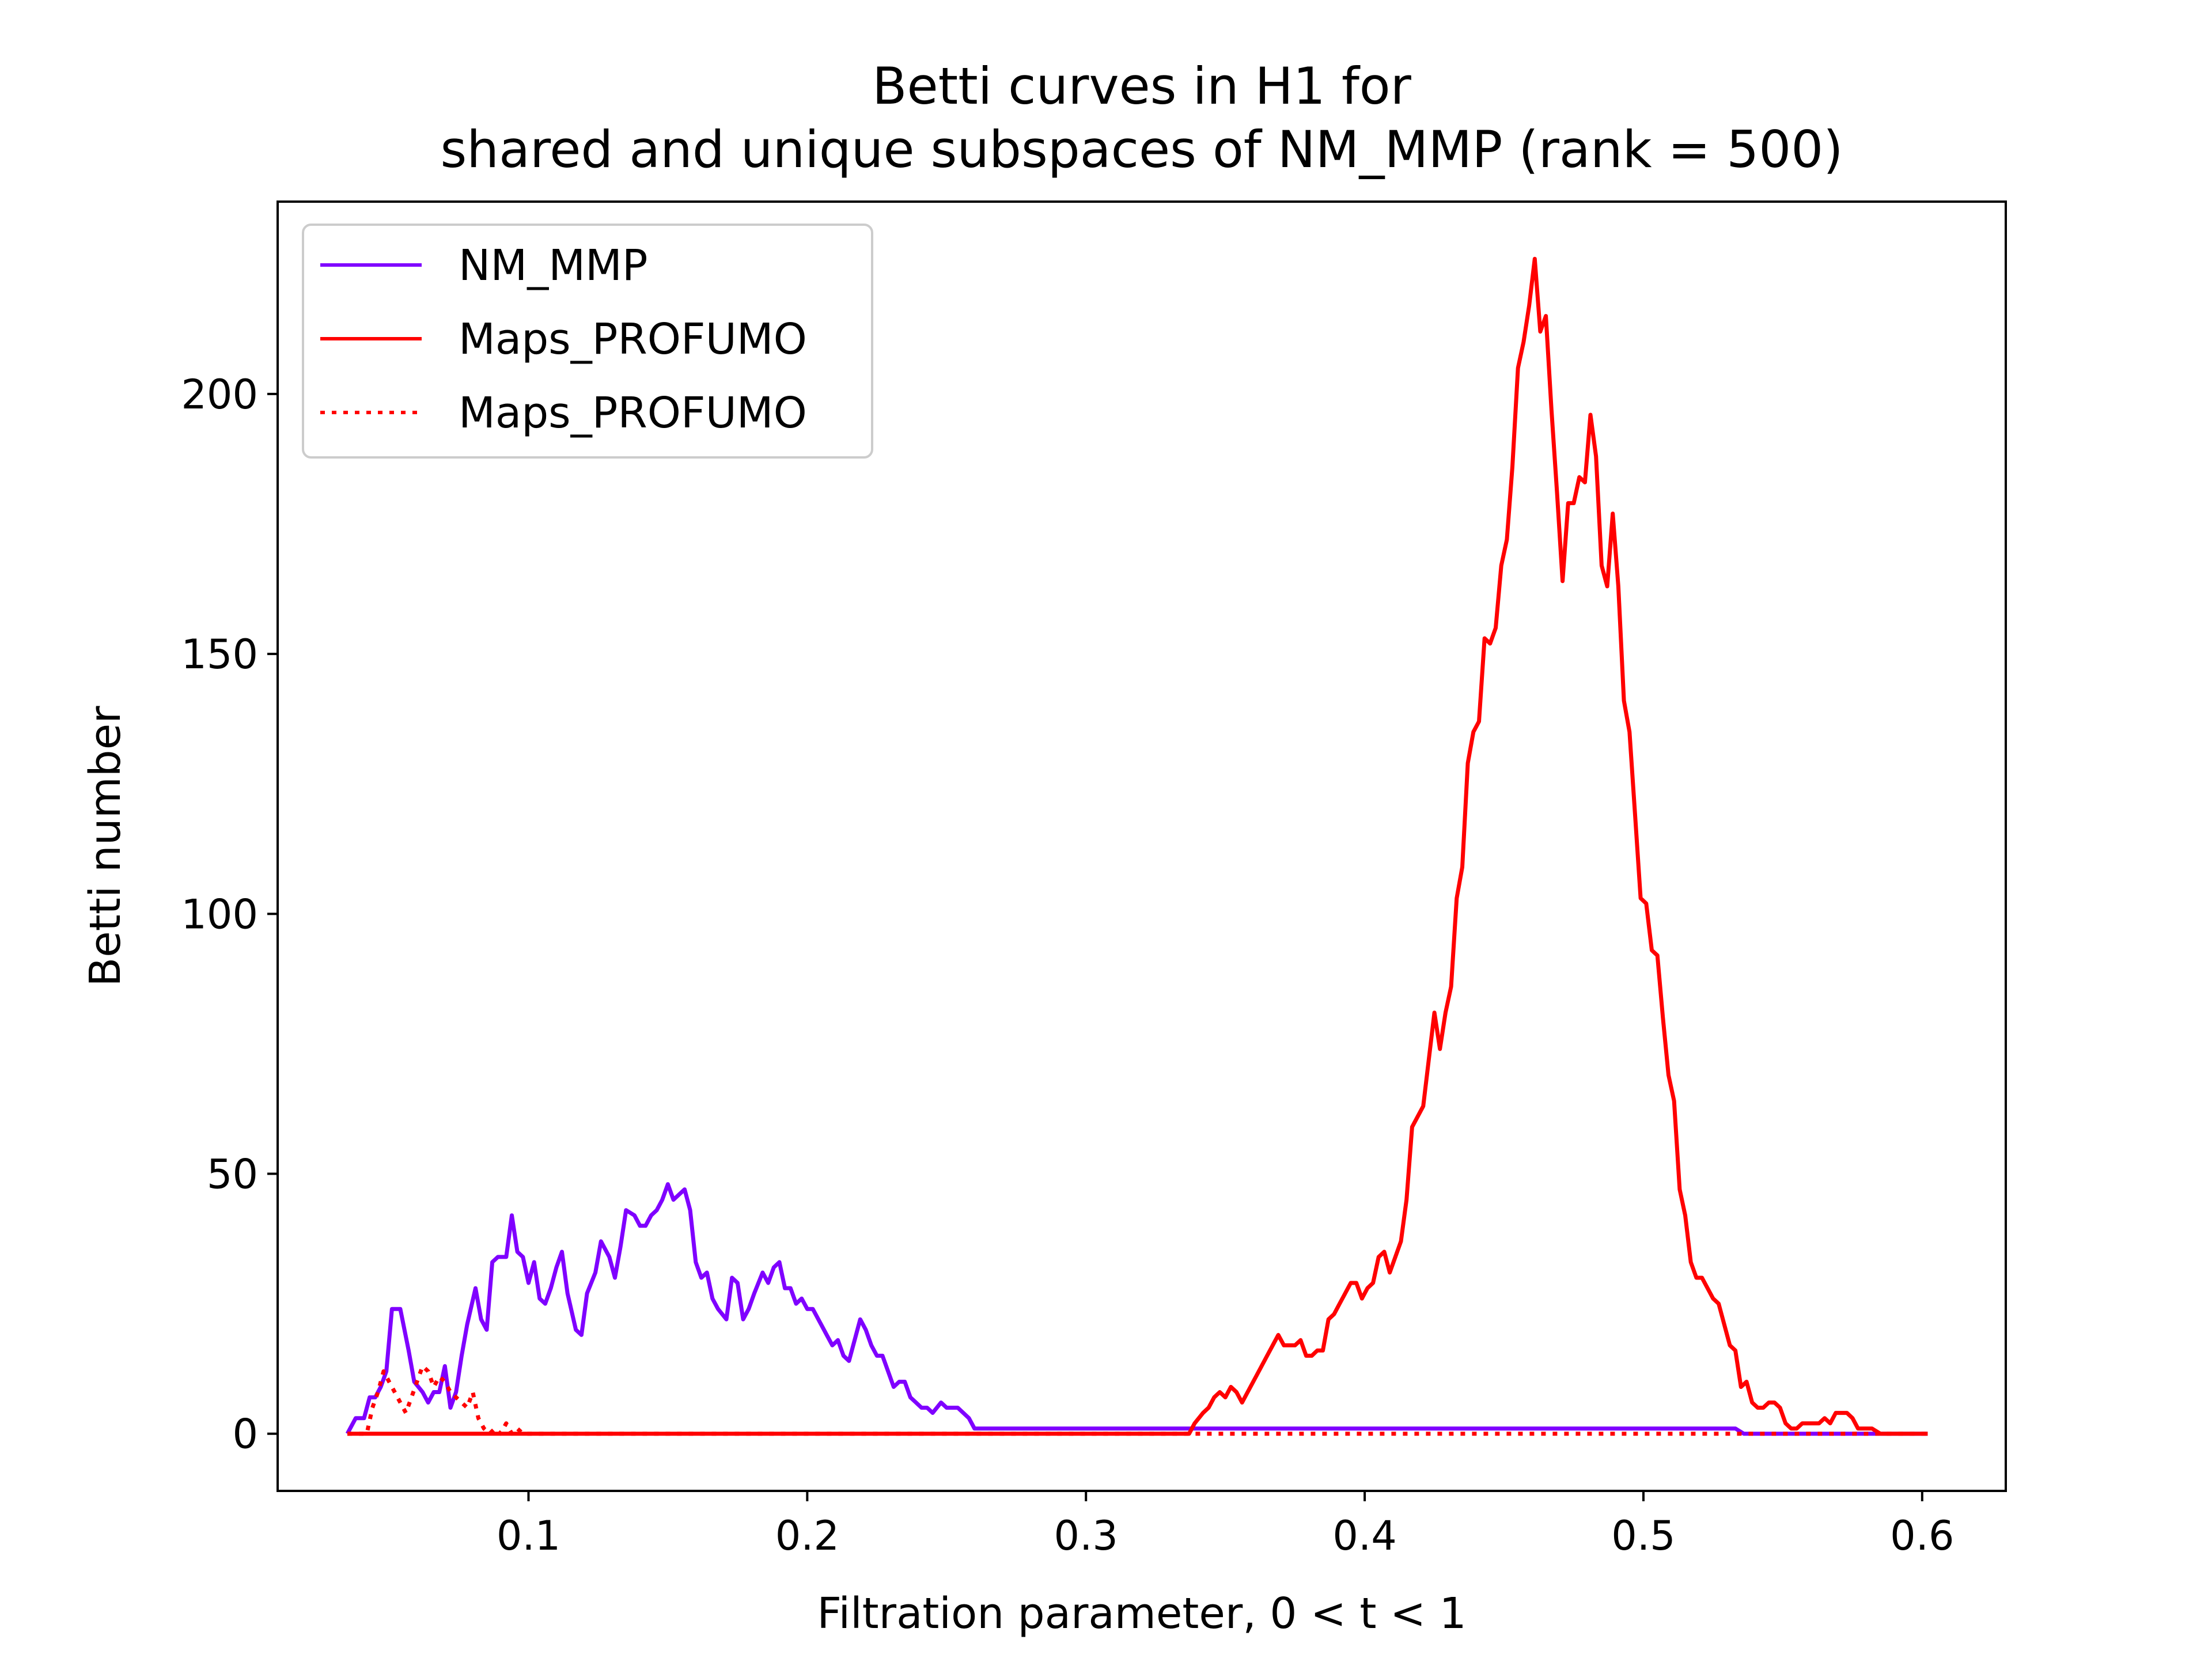  I want to click on series-line-nm-mmp, so click(1136, 1309).